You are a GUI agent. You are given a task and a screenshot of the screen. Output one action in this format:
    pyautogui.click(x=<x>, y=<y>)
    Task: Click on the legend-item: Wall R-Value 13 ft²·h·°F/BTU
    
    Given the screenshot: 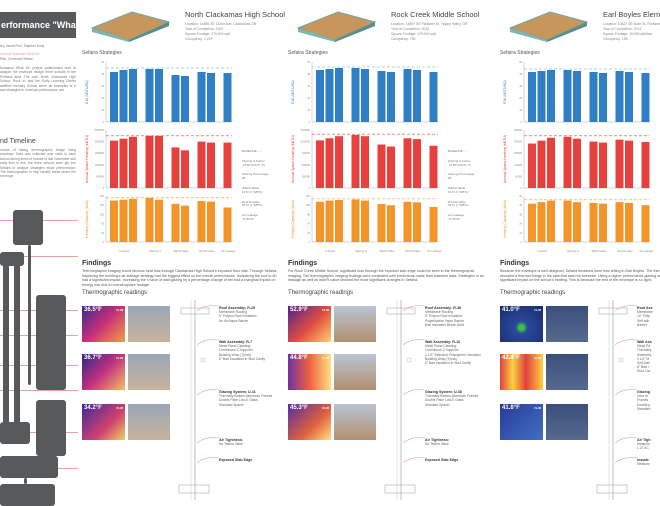 What is the action you would take?
    pyautogui.click(x=458, y=189)
    